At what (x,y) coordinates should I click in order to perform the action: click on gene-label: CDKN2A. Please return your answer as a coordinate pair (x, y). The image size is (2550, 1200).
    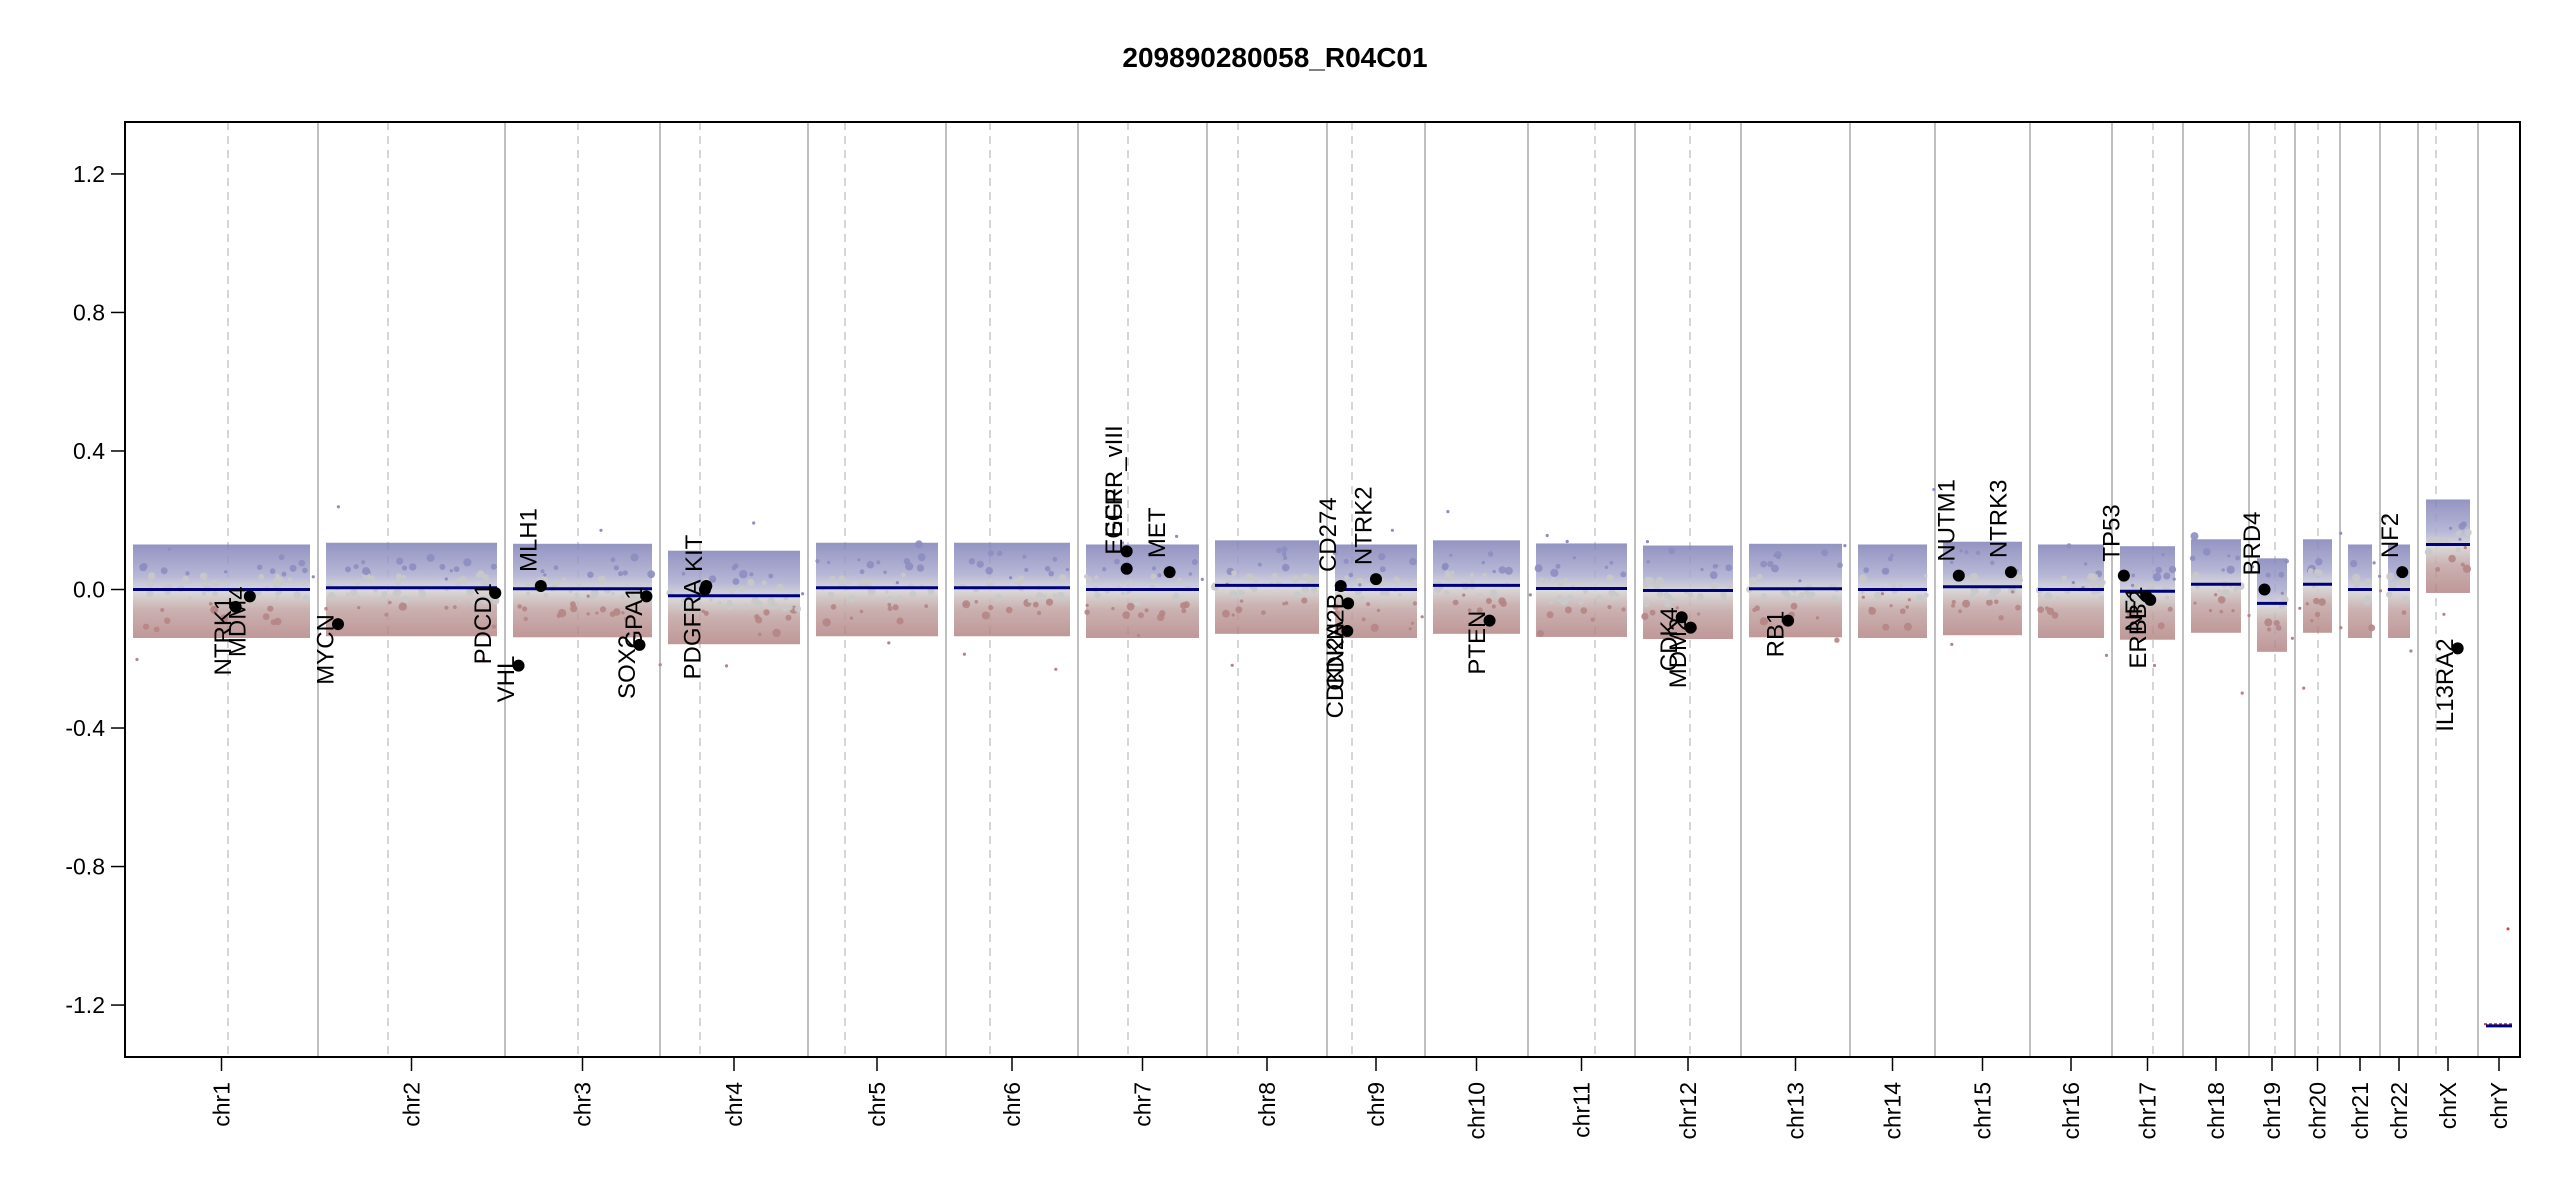
    Looking at the image, I should click on (1335, 669).